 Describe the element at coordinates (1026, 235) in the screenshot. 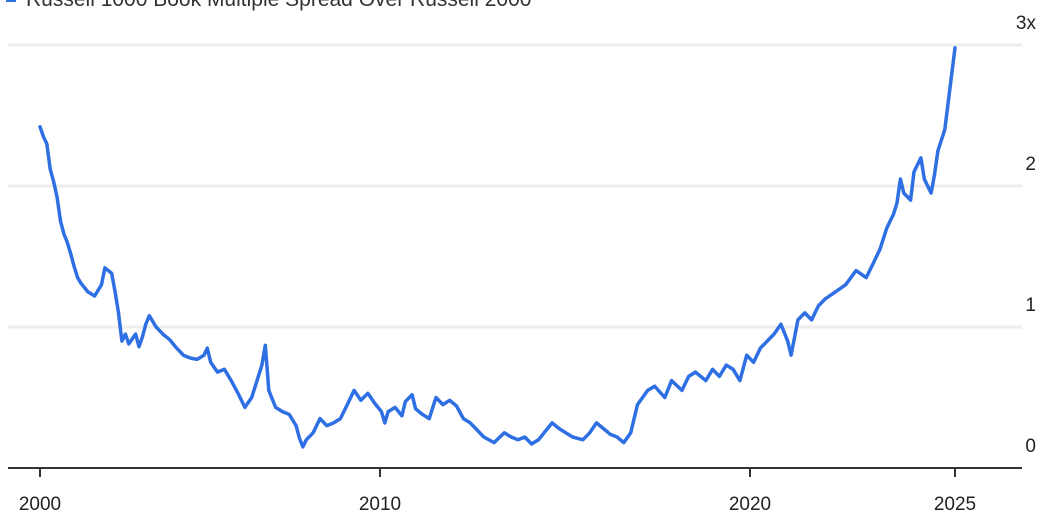

I see `y-axis-ticks: 0 1 2 3x` at that location.